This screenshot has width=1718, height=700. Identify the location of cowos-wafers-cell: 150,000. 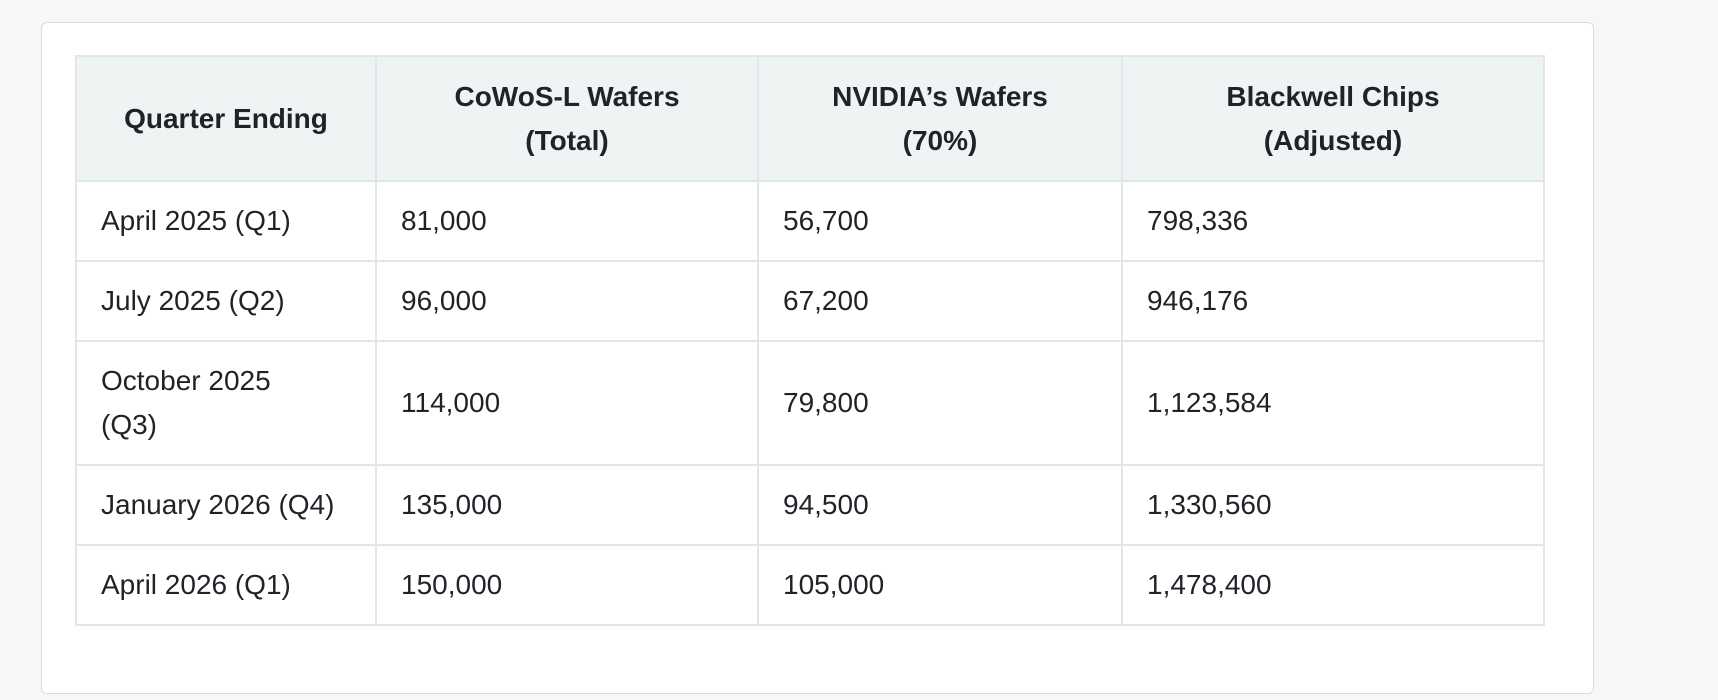
(567, 585).